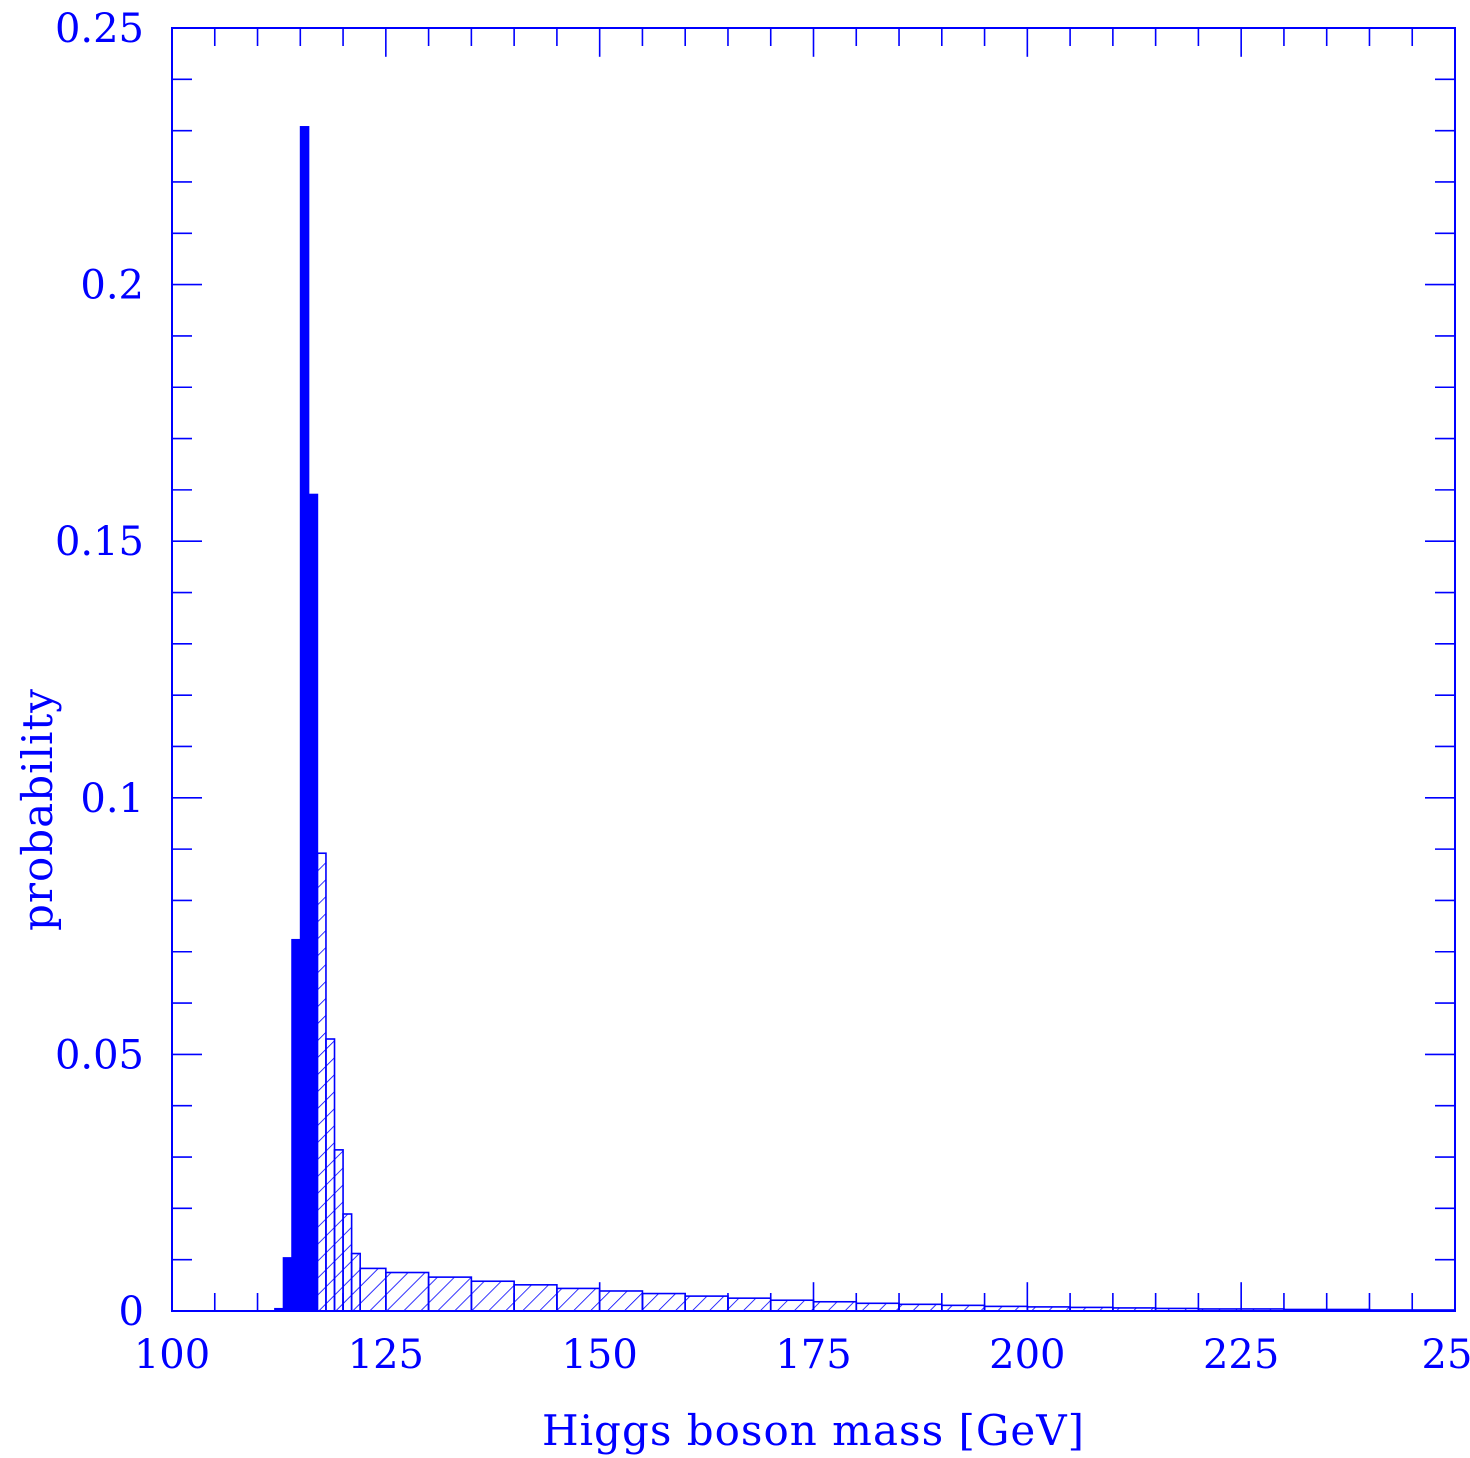  What do you see at coordinates (386, 1355) in the screenshot?
I see `x-tick-label: 125` at bounding box center [386, 1355].